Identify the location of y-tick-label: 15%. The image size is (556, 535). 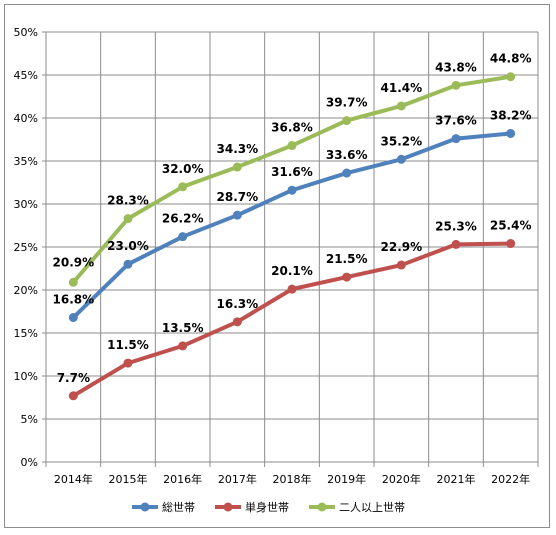
(26, 333).